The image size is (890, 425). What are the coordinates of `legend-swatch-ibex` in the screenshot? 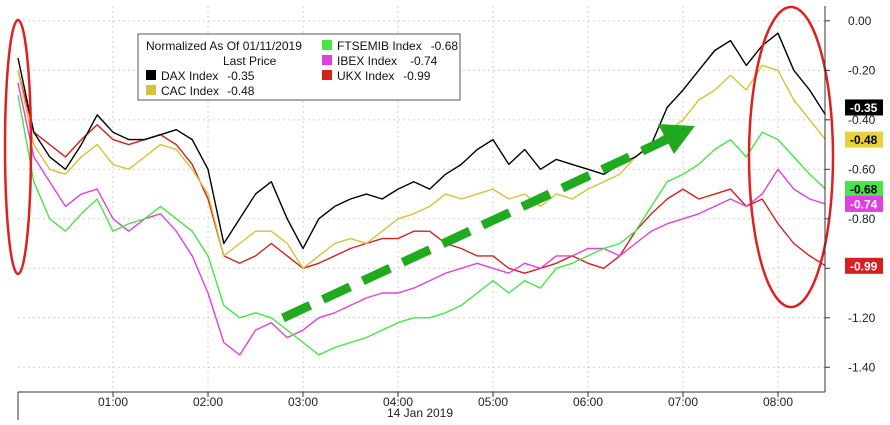 It's located at (327, 60).